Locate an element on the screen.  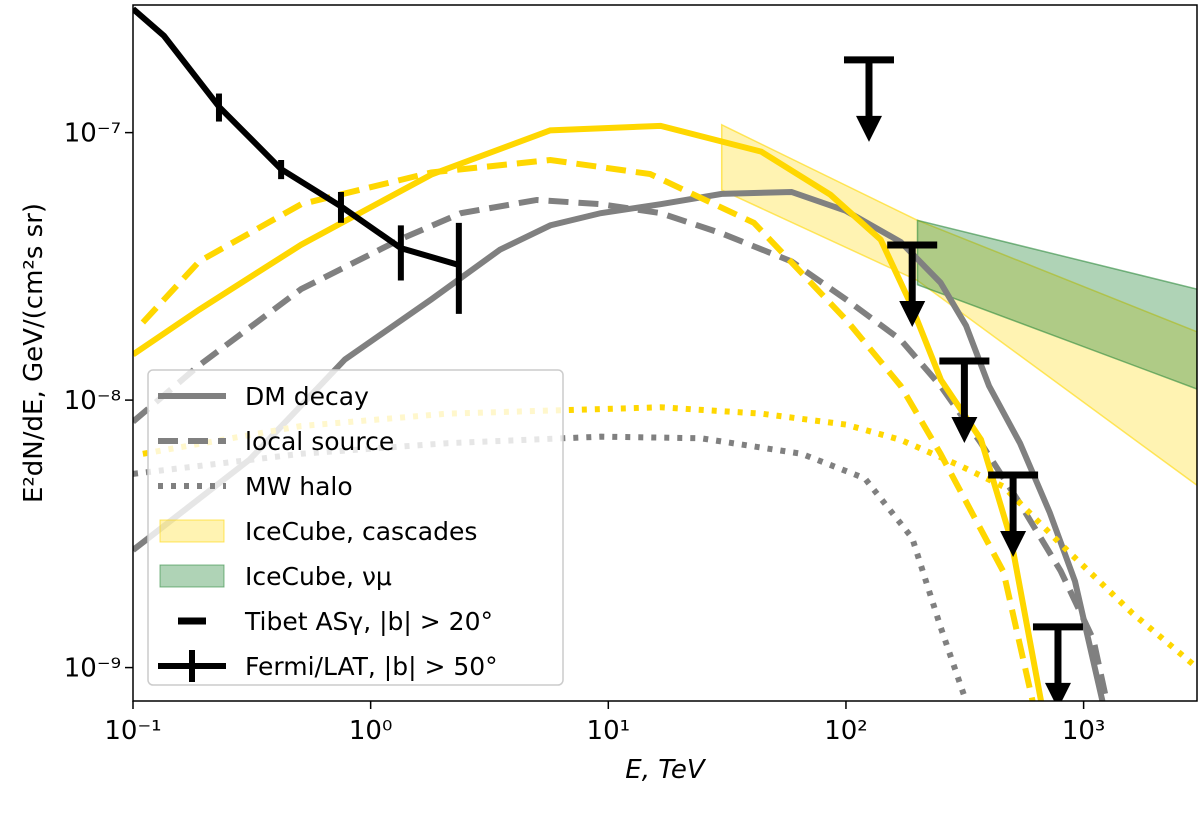
legend-box is located at coordinates (355, 527).